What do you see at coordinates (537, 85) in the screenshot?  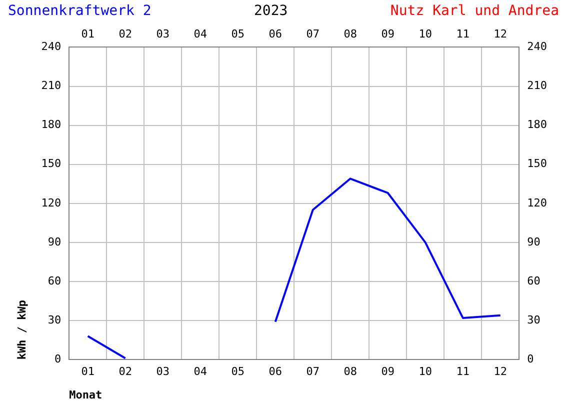 I see `y2-tick-label: 210` at bounding box center [537, 85].